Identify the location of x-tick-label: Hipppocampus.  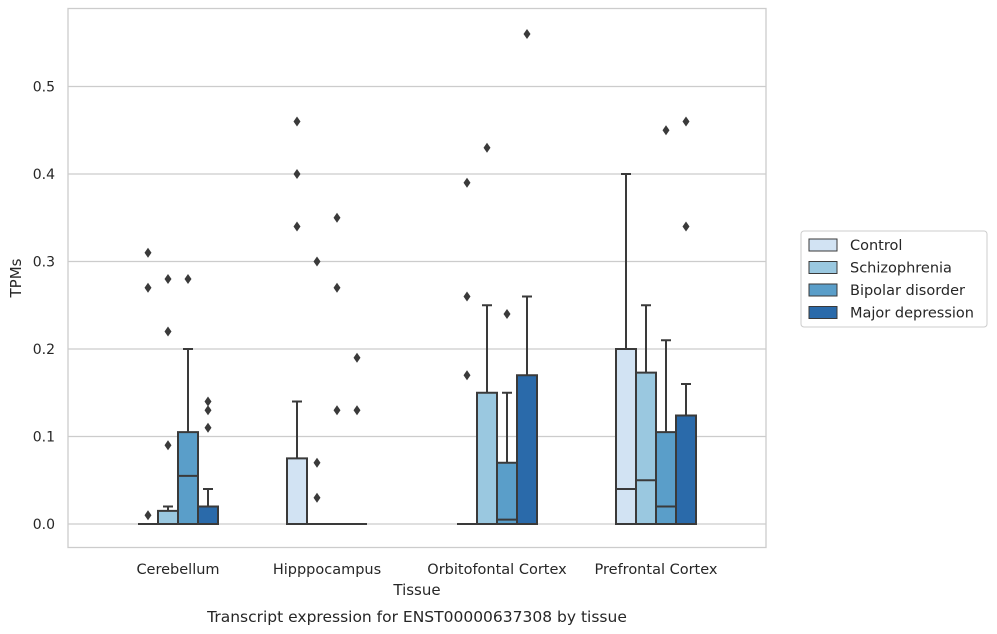
(327, 570).